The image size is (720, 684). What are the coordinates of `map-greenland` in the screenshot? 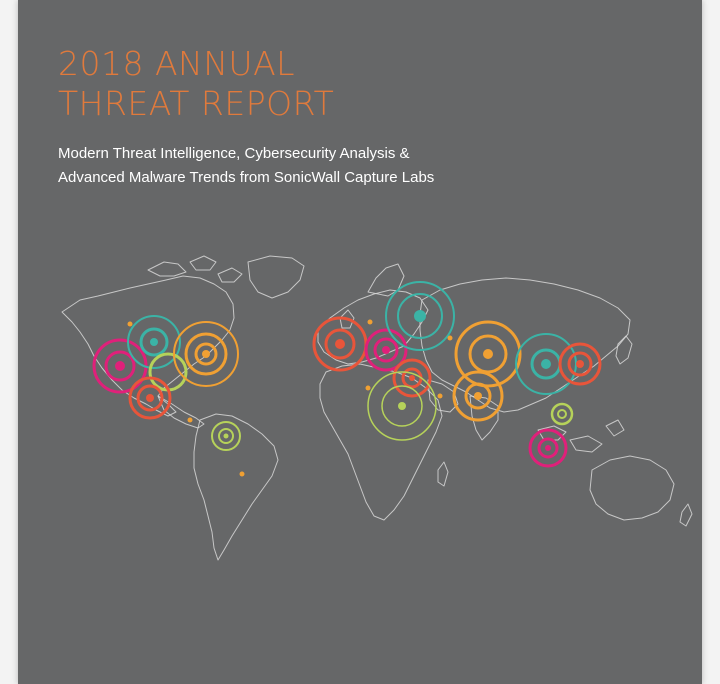 It's located at (276, 277).